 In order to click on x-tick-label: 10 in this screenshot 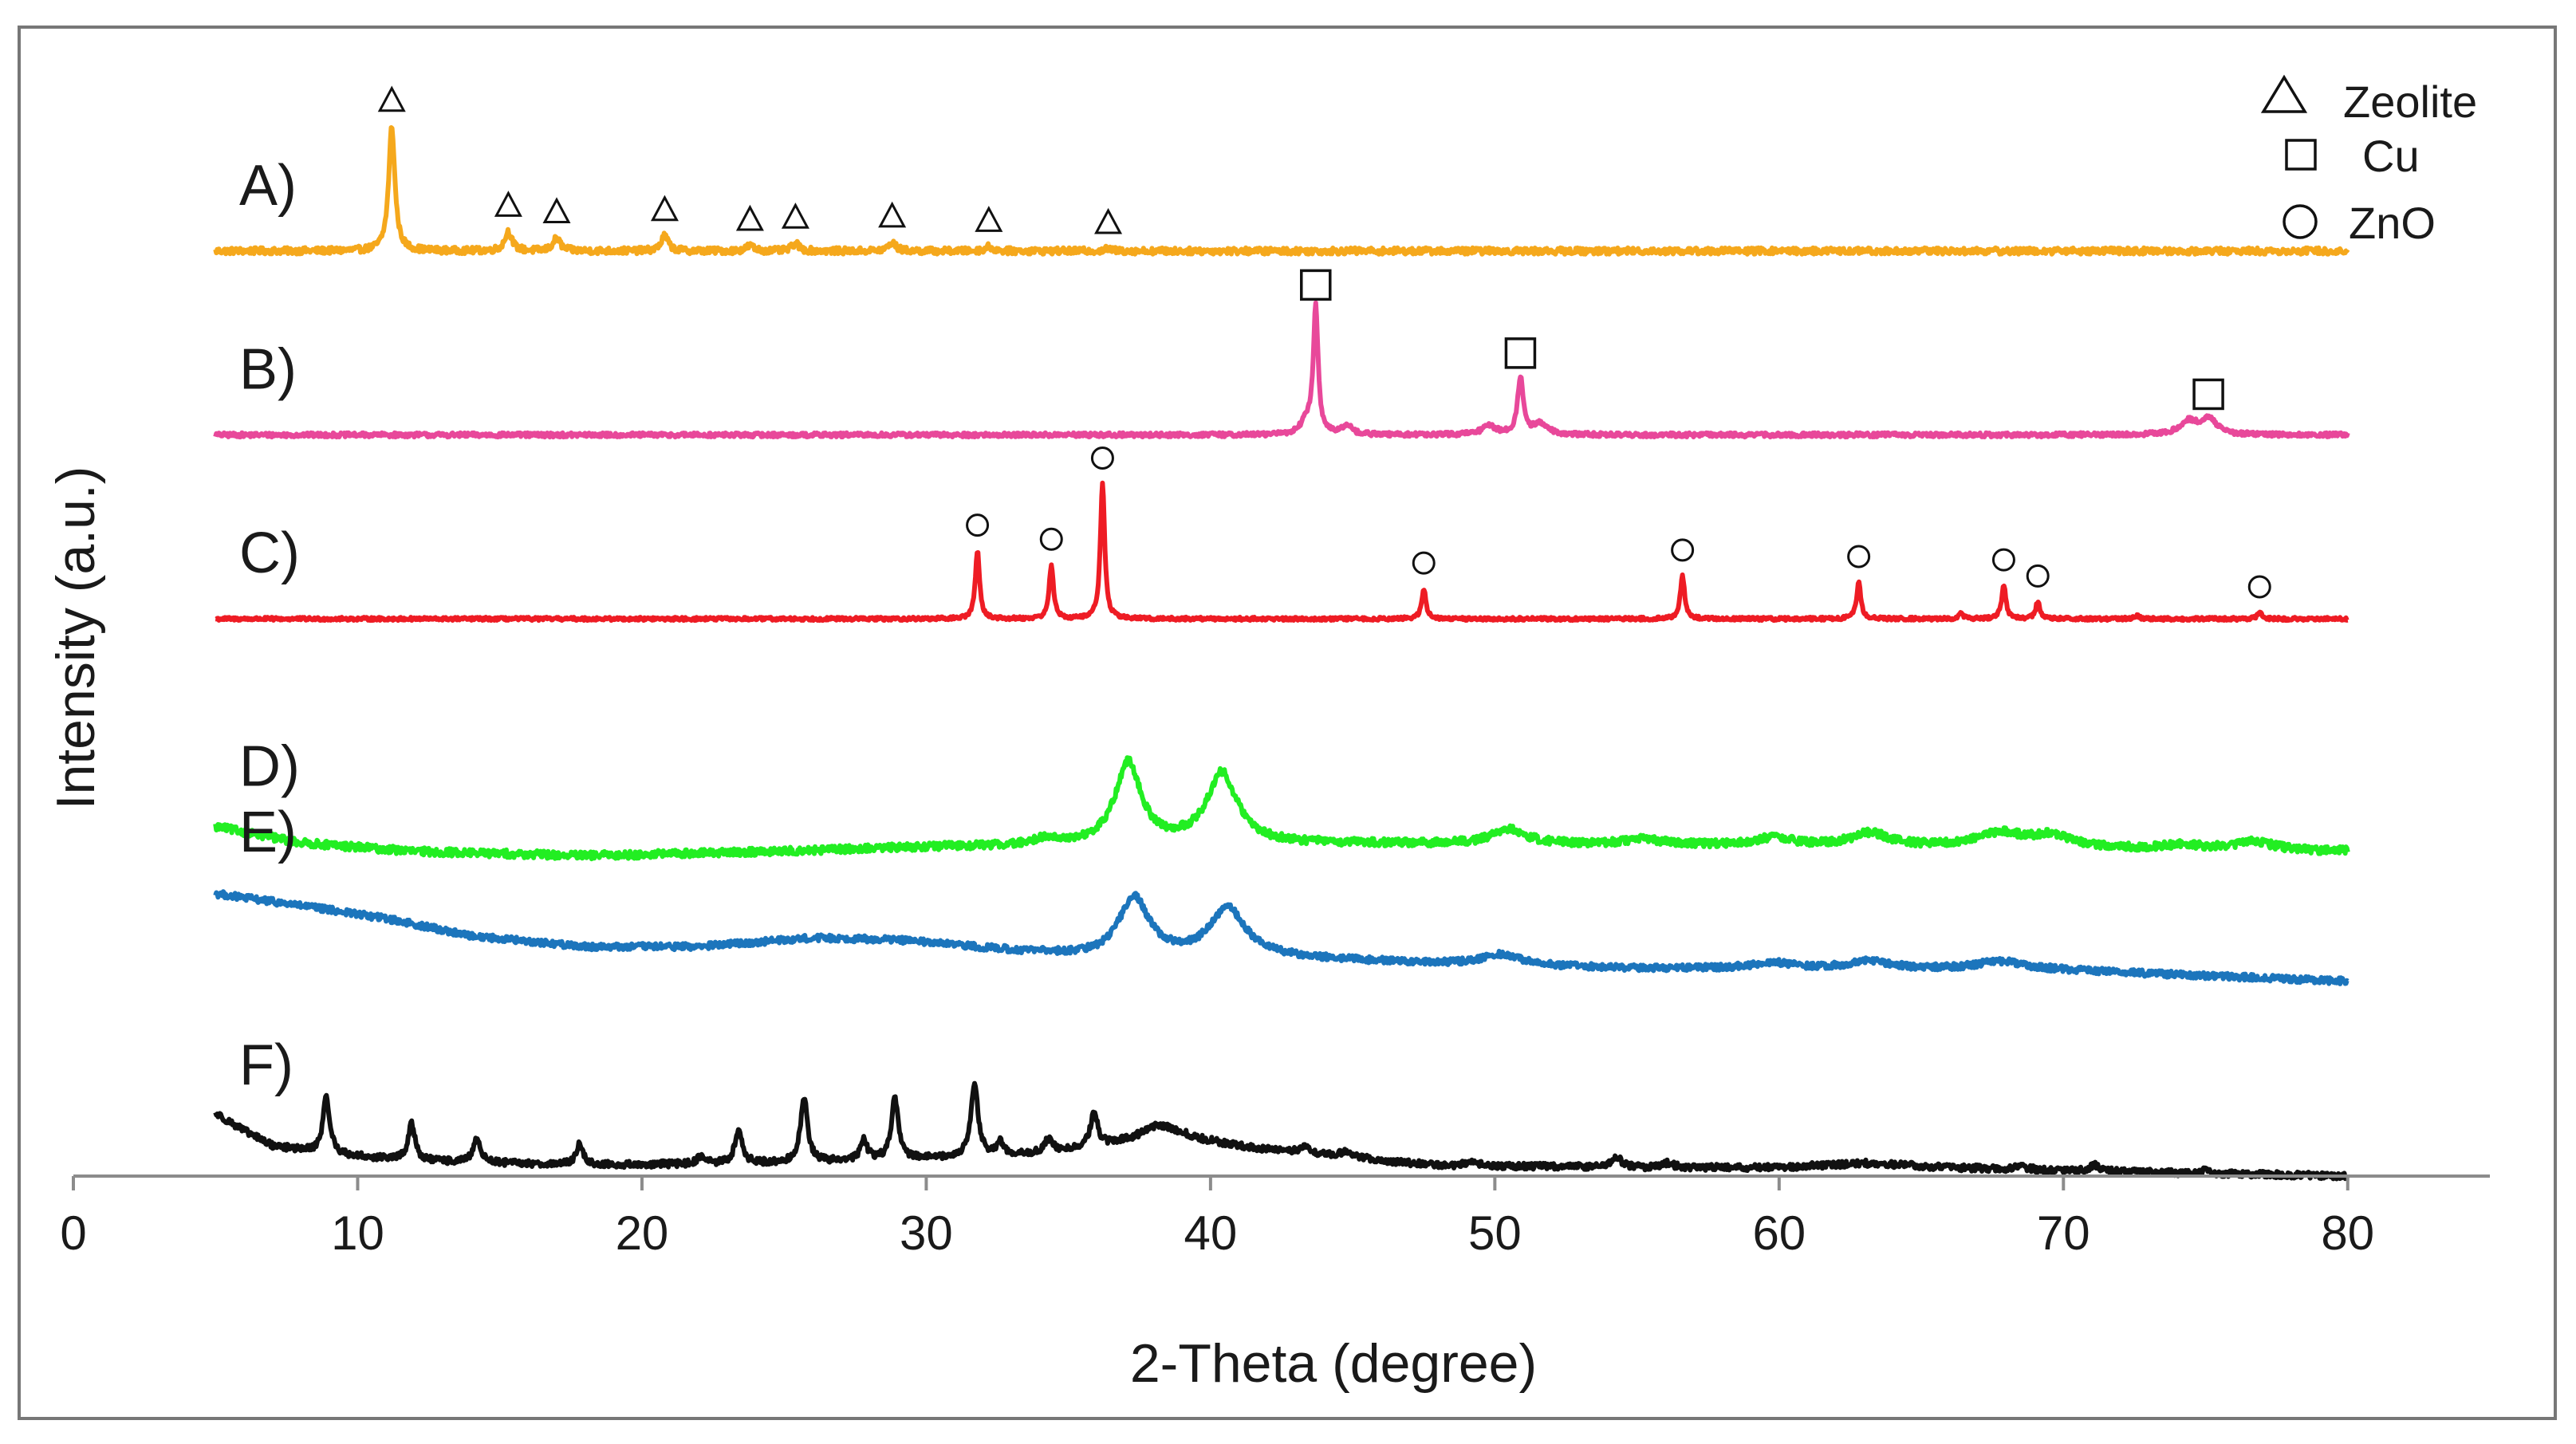, I will do `click(357, 1233)`.